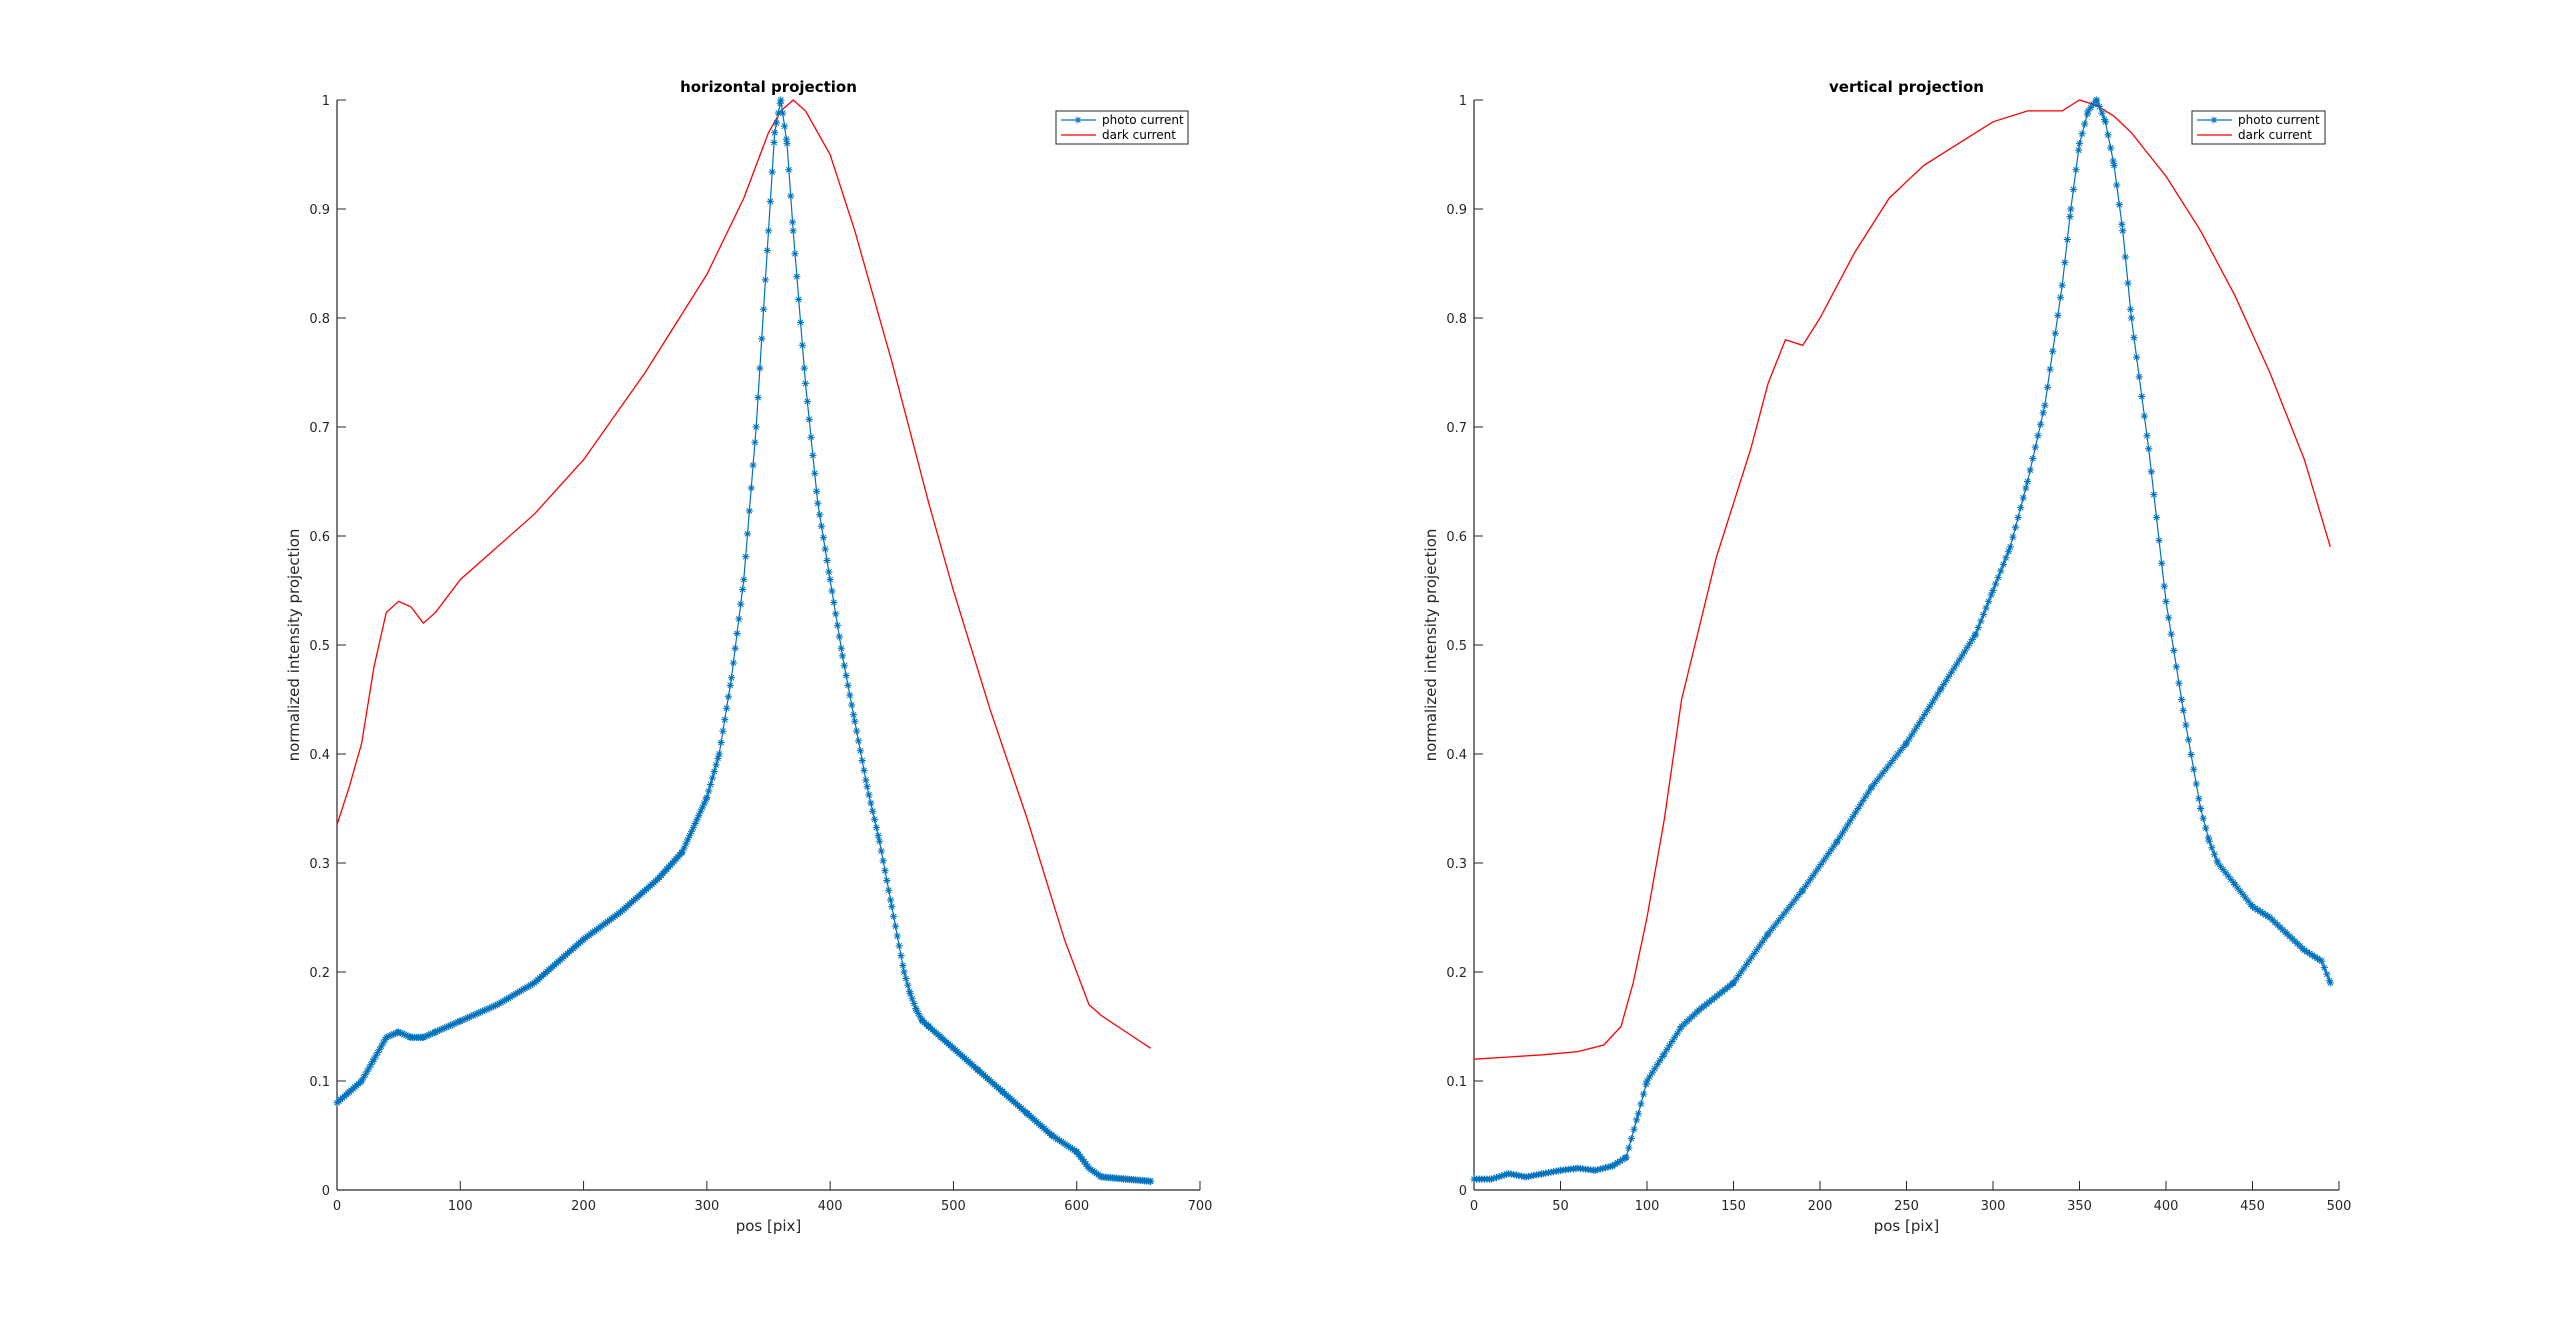 Image resolution: width=2560 pixels, height=1325 pixels. What do you see at coordinates (326, 1191) in the screenshot?
I see `y-tick-label: 0` at bounding box center [326, 1191].